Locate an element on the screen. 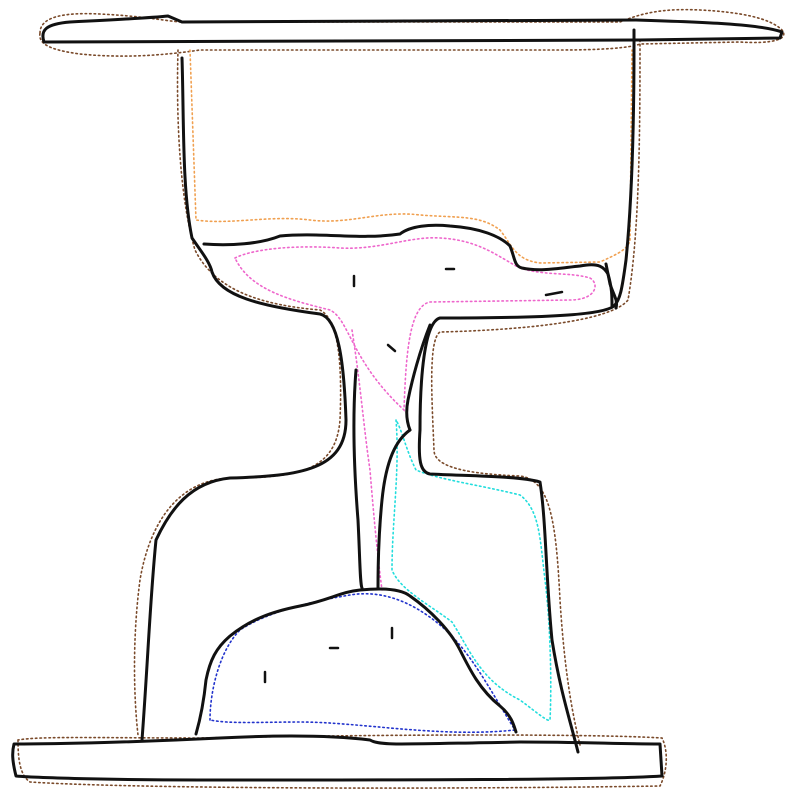 This screenshot has height=800, width=800. lower-sand-mound is located at coordinates (356, 661).